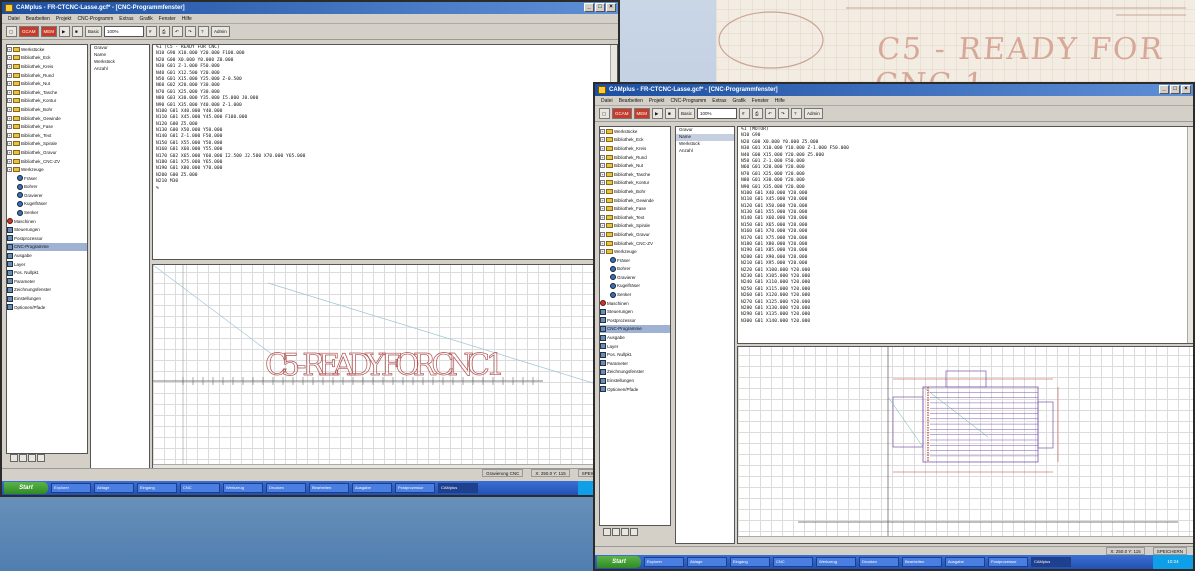 The height and width of the screenshot is (571, 1195). Describe the element at coordinates (635, 294) in the screenshot. I see `tree-item: Senker` at that location.